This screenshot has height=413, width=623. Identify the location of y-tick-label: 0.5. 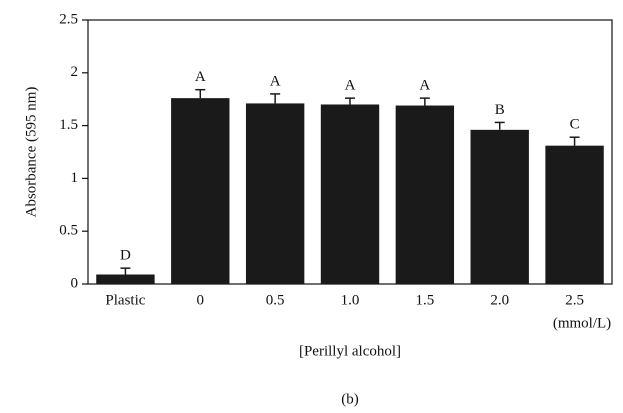
(68, 231).